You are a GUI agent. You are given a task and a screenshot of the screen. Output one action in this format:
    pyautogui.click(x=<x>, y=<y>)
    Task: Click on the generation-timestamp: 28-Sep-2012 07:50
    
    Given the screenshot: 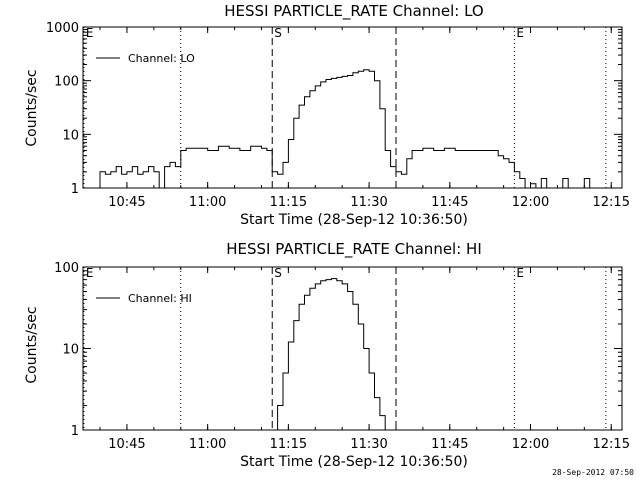 What is the action you would take?
    pyautogui.click(x=593, y=472)
    